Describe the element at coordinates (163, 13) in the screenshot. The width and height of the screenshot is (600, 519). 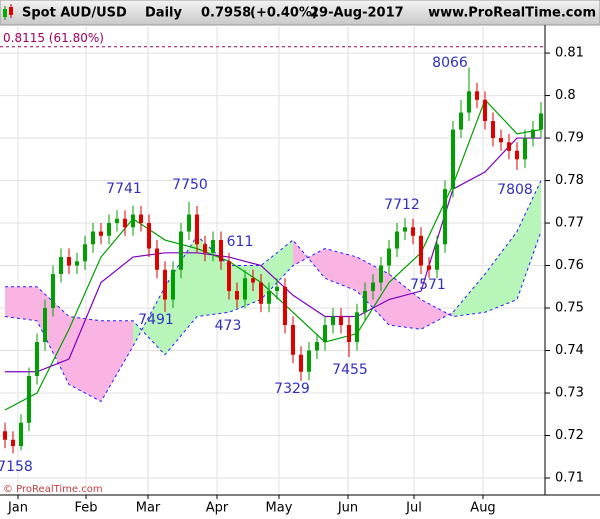
I see `period: Daily` at that location.